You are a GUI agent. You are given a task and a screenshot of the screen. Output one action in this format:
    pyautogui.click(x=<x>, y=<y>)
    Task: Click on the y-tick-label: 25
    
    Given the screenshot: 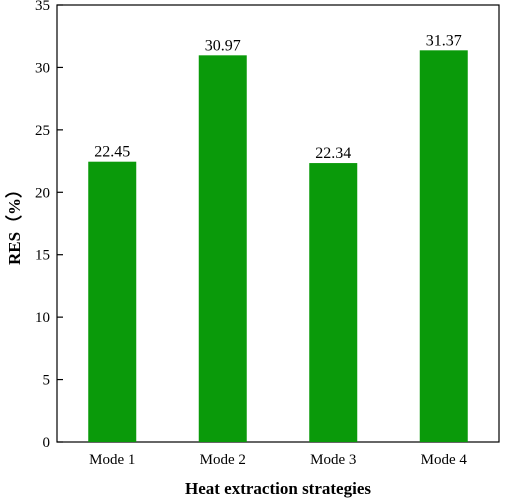 What is the action you would take?
    pyautogui.click(x=42, y=131)
    